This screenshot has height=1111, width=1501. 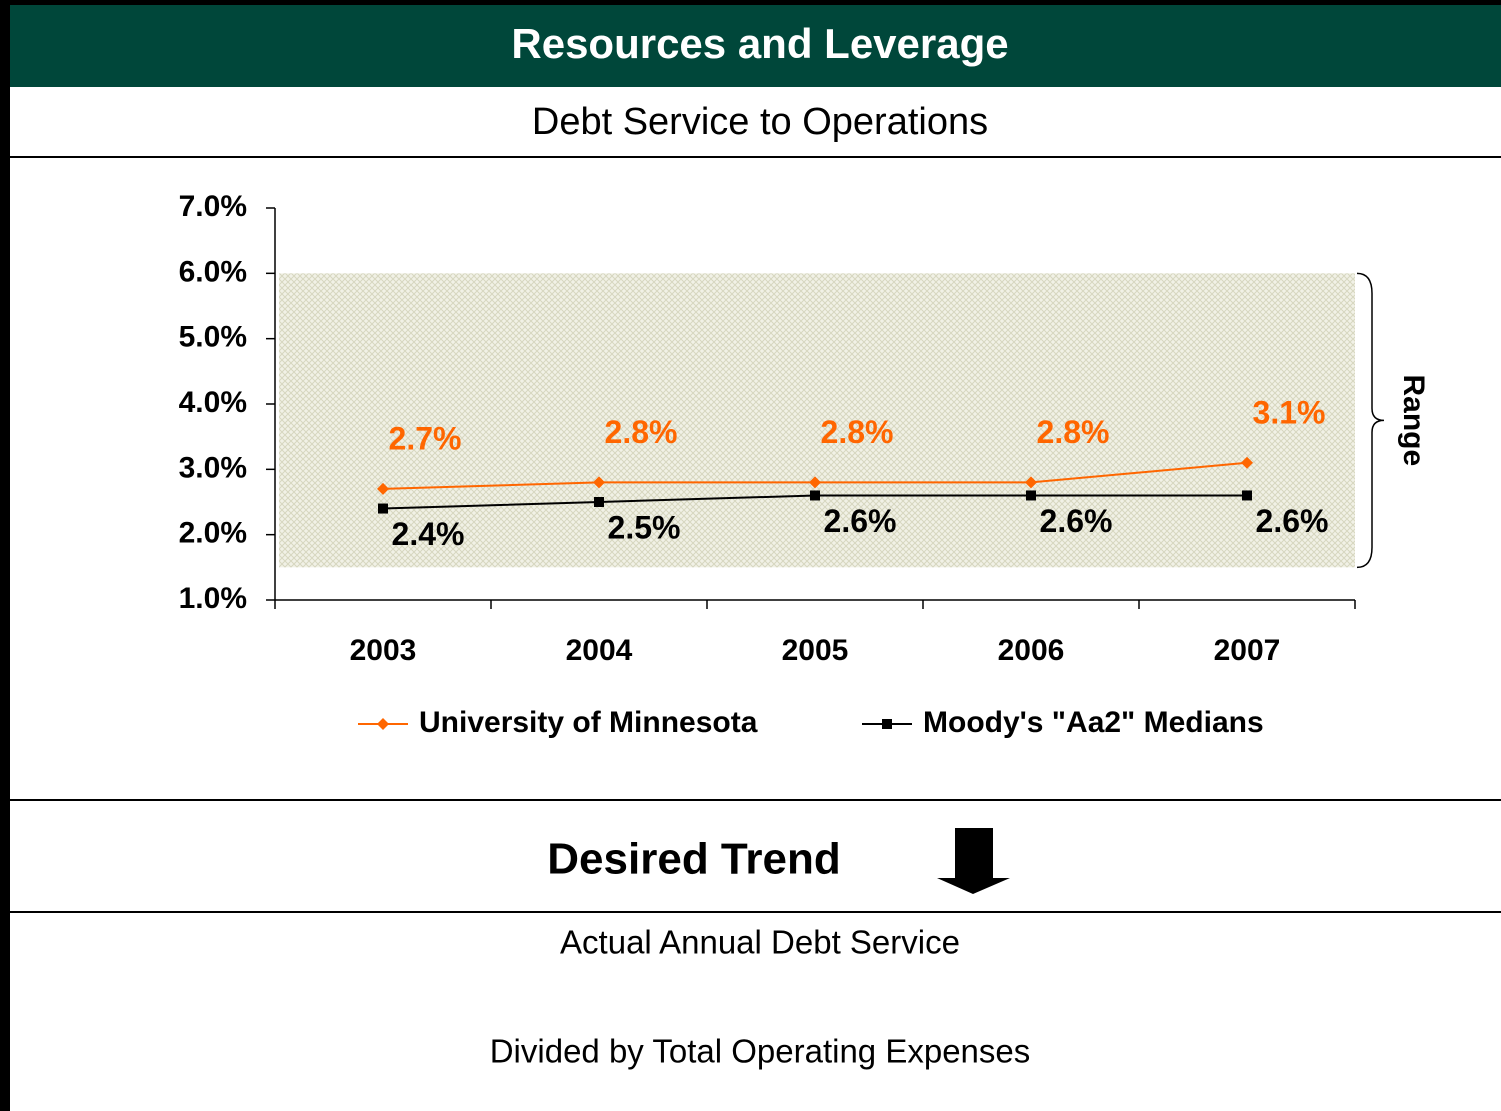 What do you see at coordinates (213, 337) in the screenshot?
I see `y-tick-label: 5.0%` at bounding box center [213, 337].